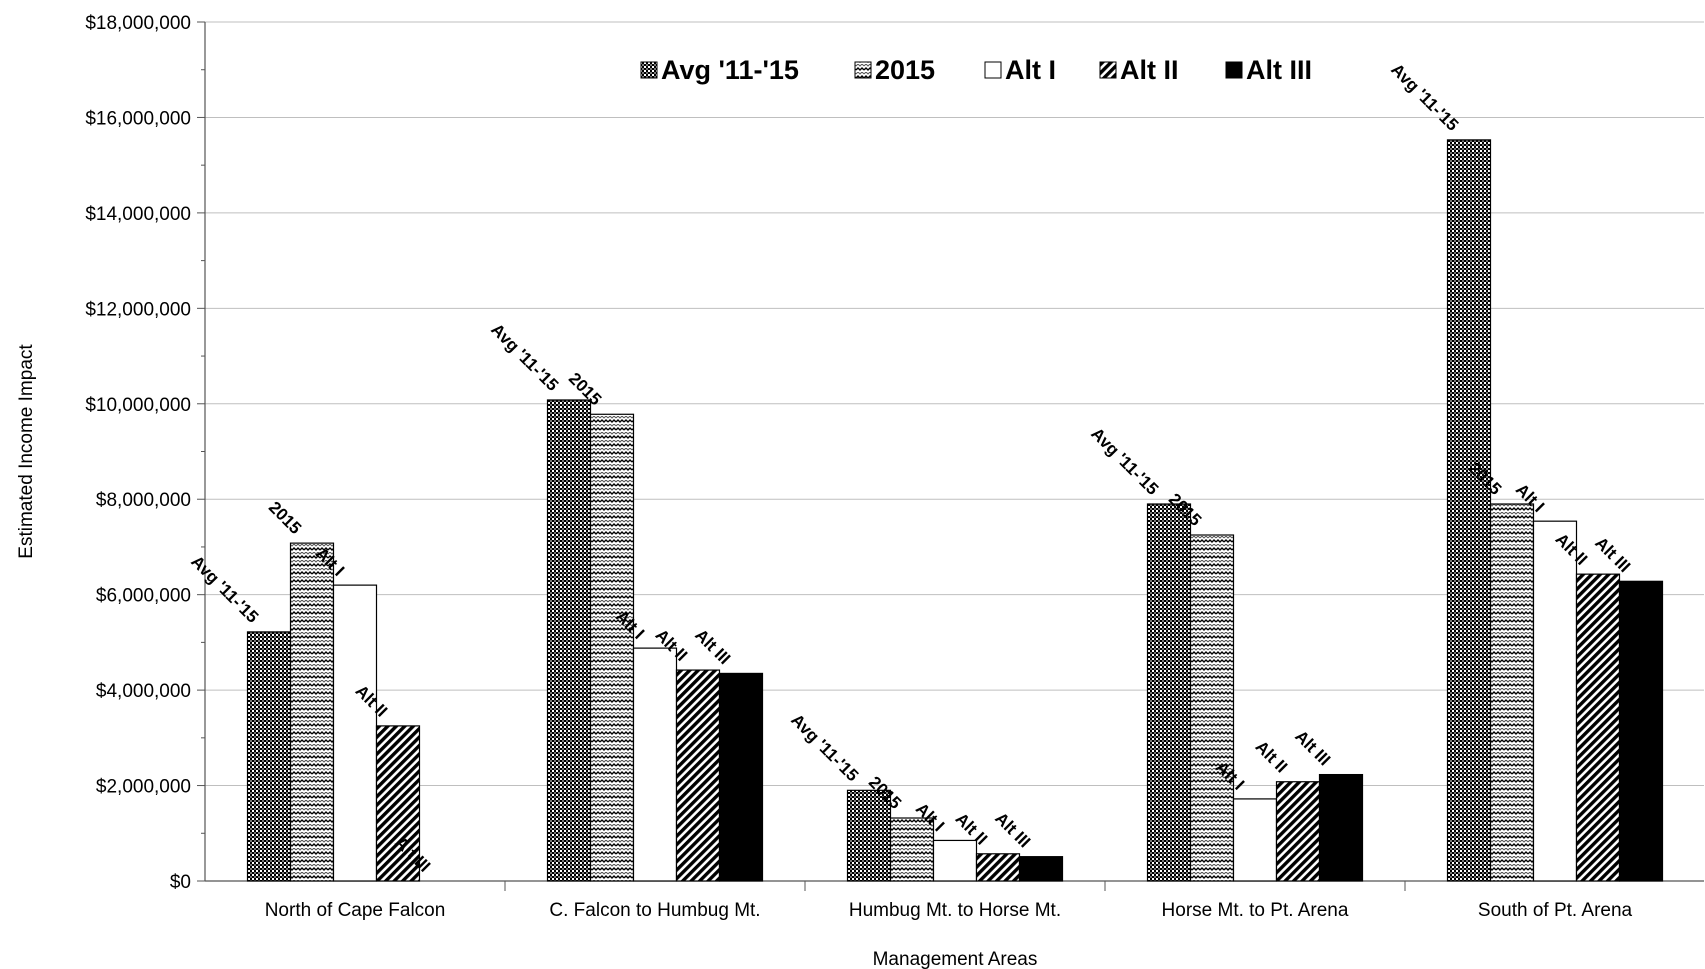 The height and width of the screenshot is (969, 1705). I want to click on legend-label: Alt II, so click(1149, 70).